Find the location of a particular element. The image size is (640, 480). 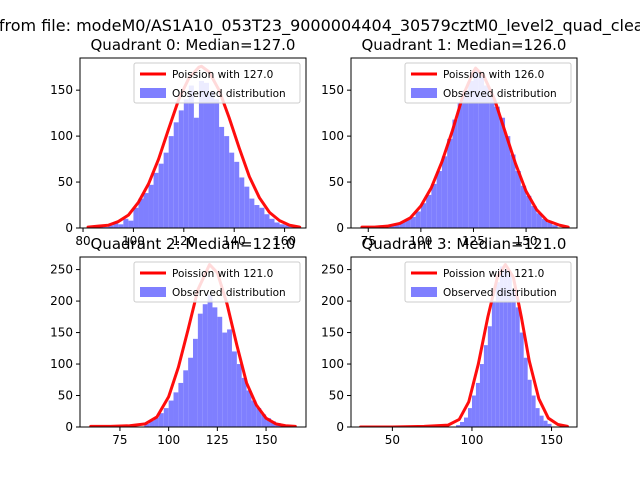

legend-entry-bars: Observed distribution is located at coordinates (229, 94).